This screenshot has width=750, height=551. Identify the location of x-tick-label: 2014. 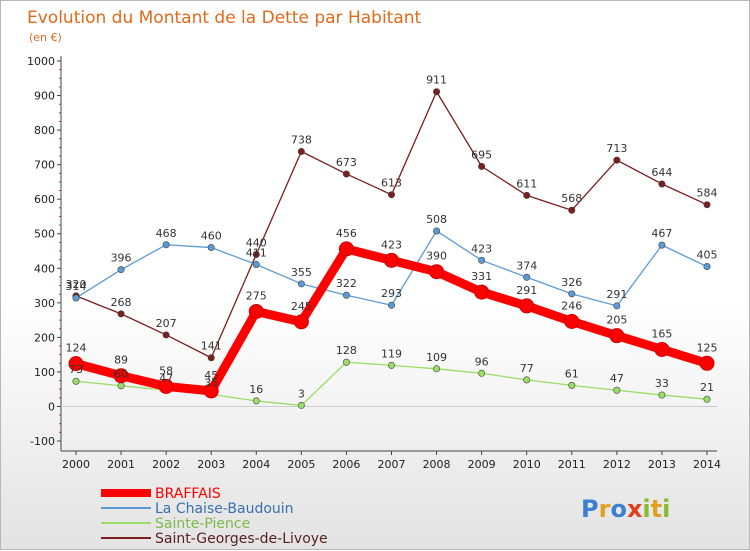
(707, 464).